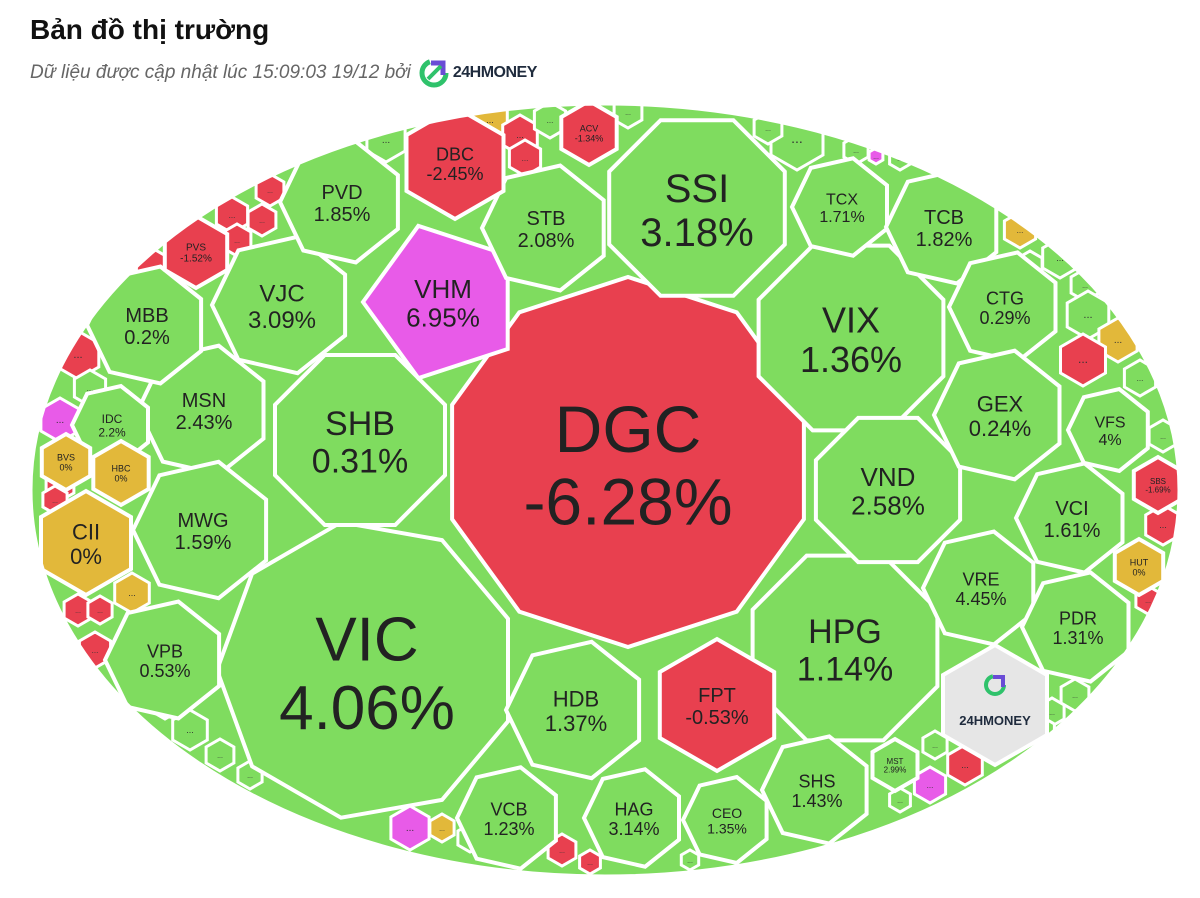 This screenshot has height=898, width=1200. What do you see at coordinates (86, 543) in the screenshot?
I see `cell-cii-shape` at bounding box center [86, 543].